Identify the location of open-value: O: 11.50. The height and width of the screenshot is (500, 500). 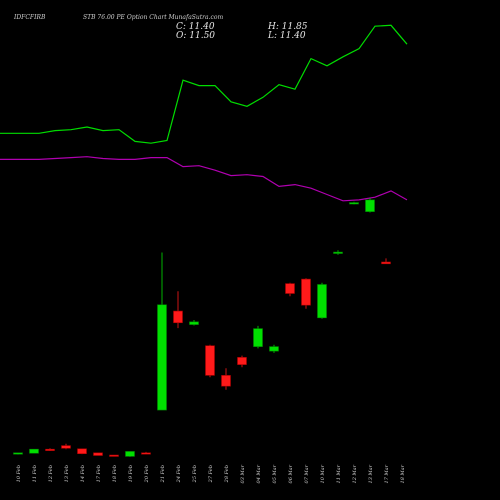
(196, 36).